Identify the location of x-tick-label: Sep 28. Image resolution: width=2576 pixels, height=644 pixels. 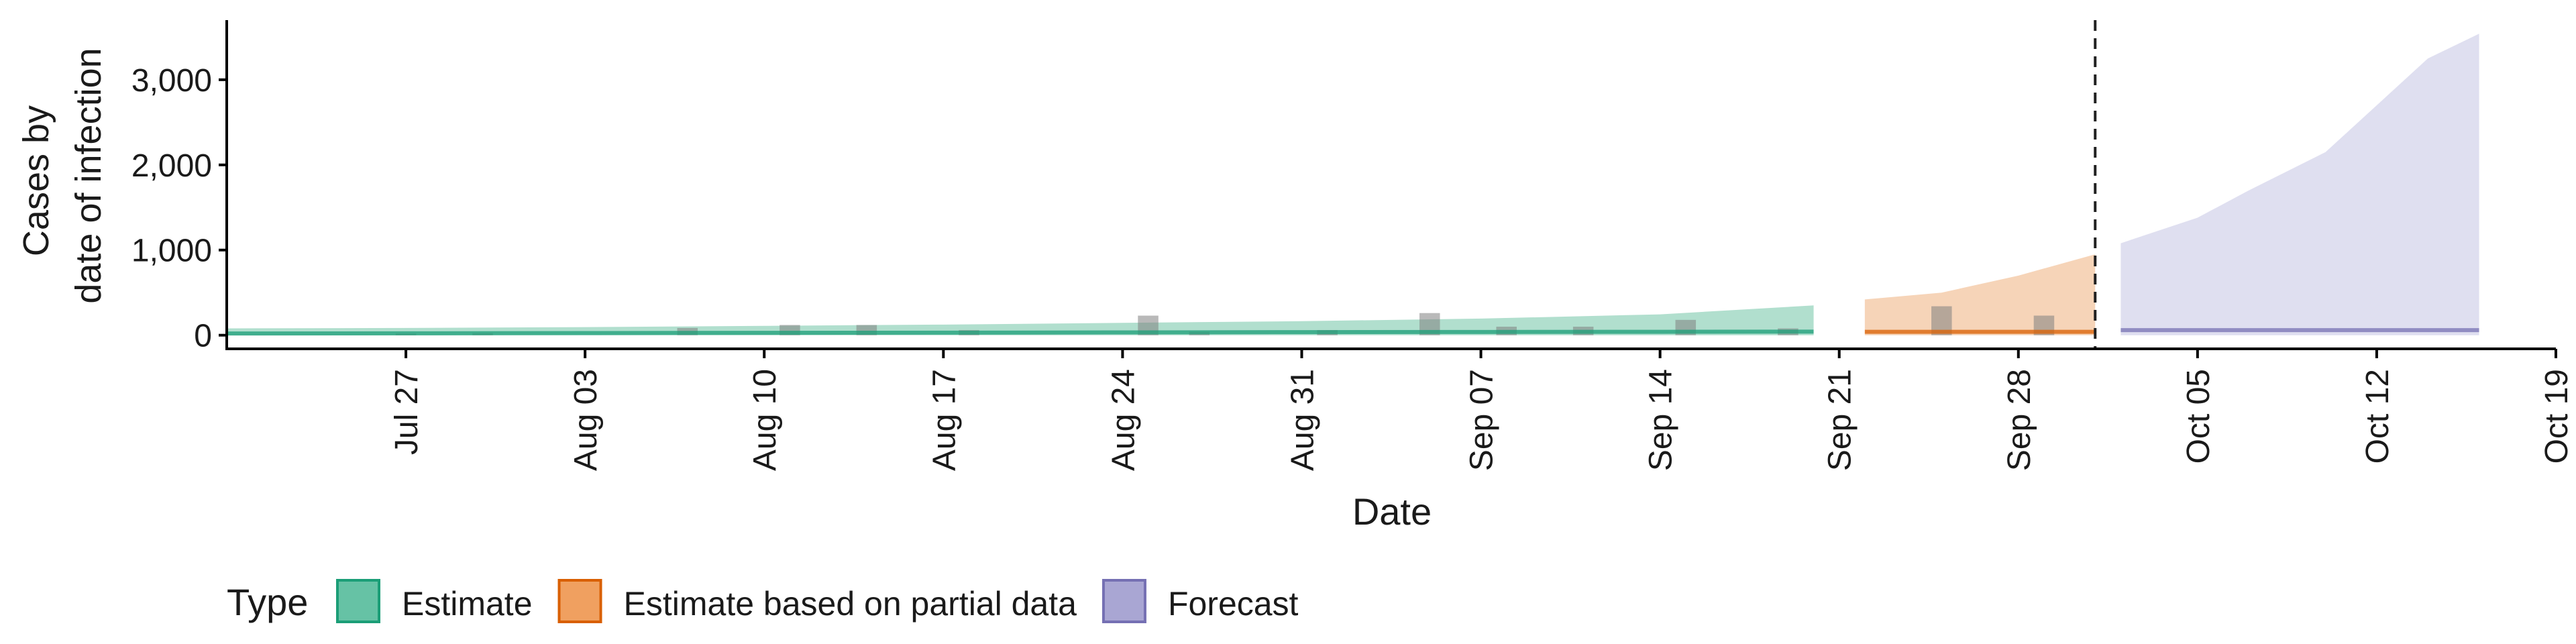
(2019, 420).